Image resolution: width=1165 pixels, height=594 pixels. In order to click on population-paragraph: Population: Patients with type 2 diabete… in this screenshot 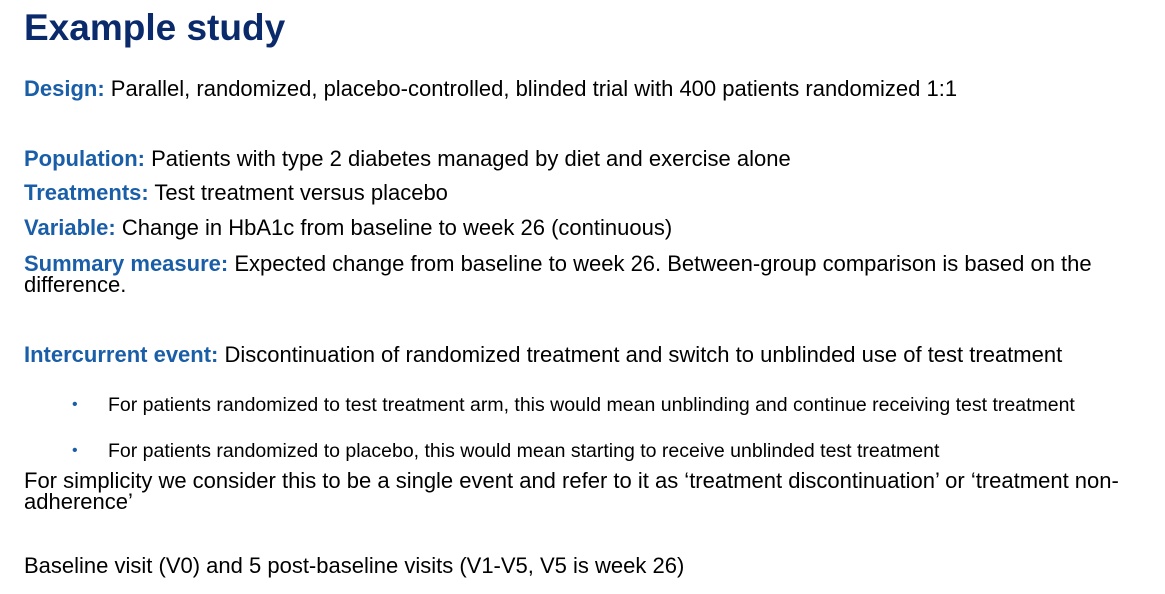, I will do `click(584, 158)`.